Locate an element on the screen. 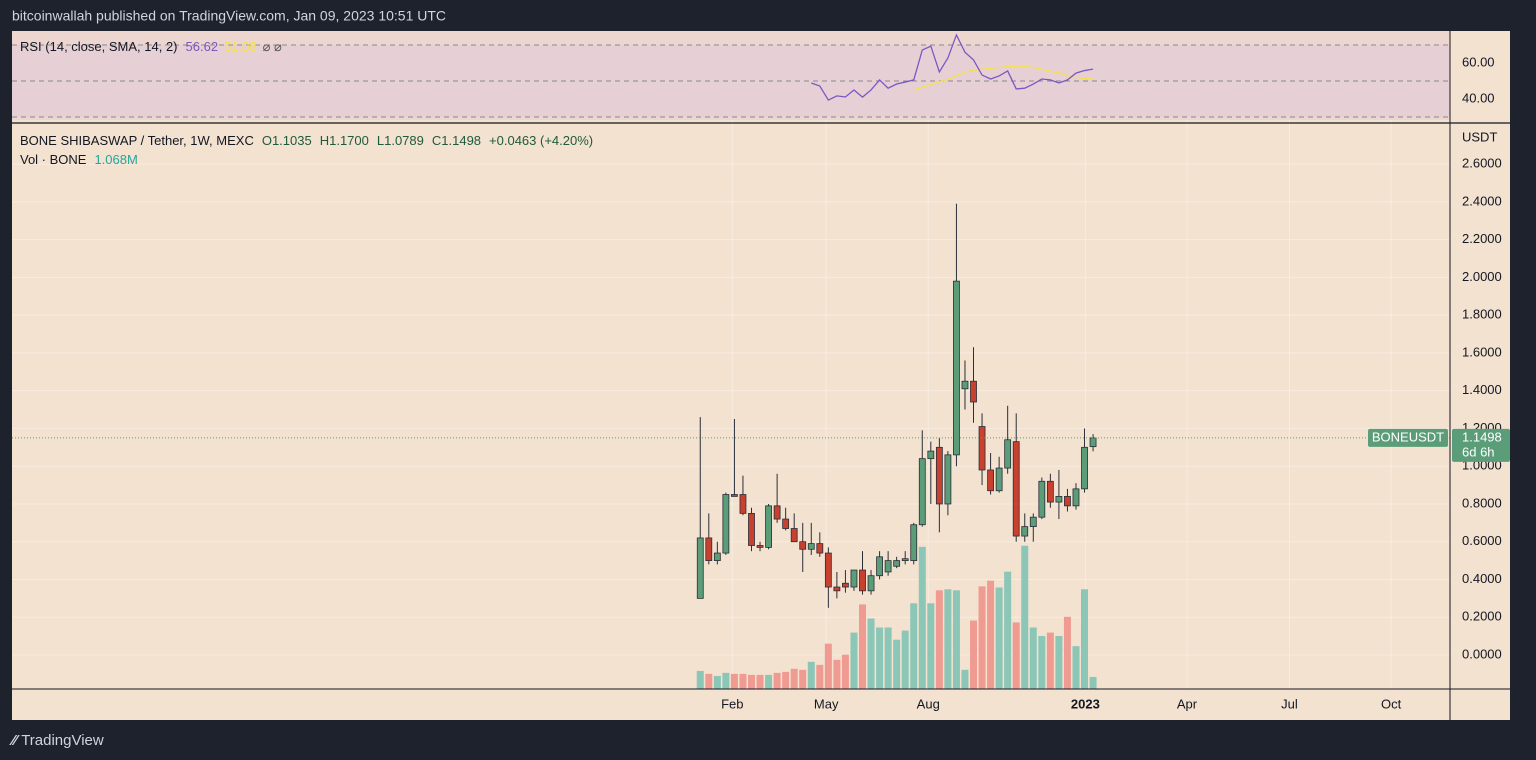  rsi-tick-label: 40.00 is located at coordinates (1478, 97).